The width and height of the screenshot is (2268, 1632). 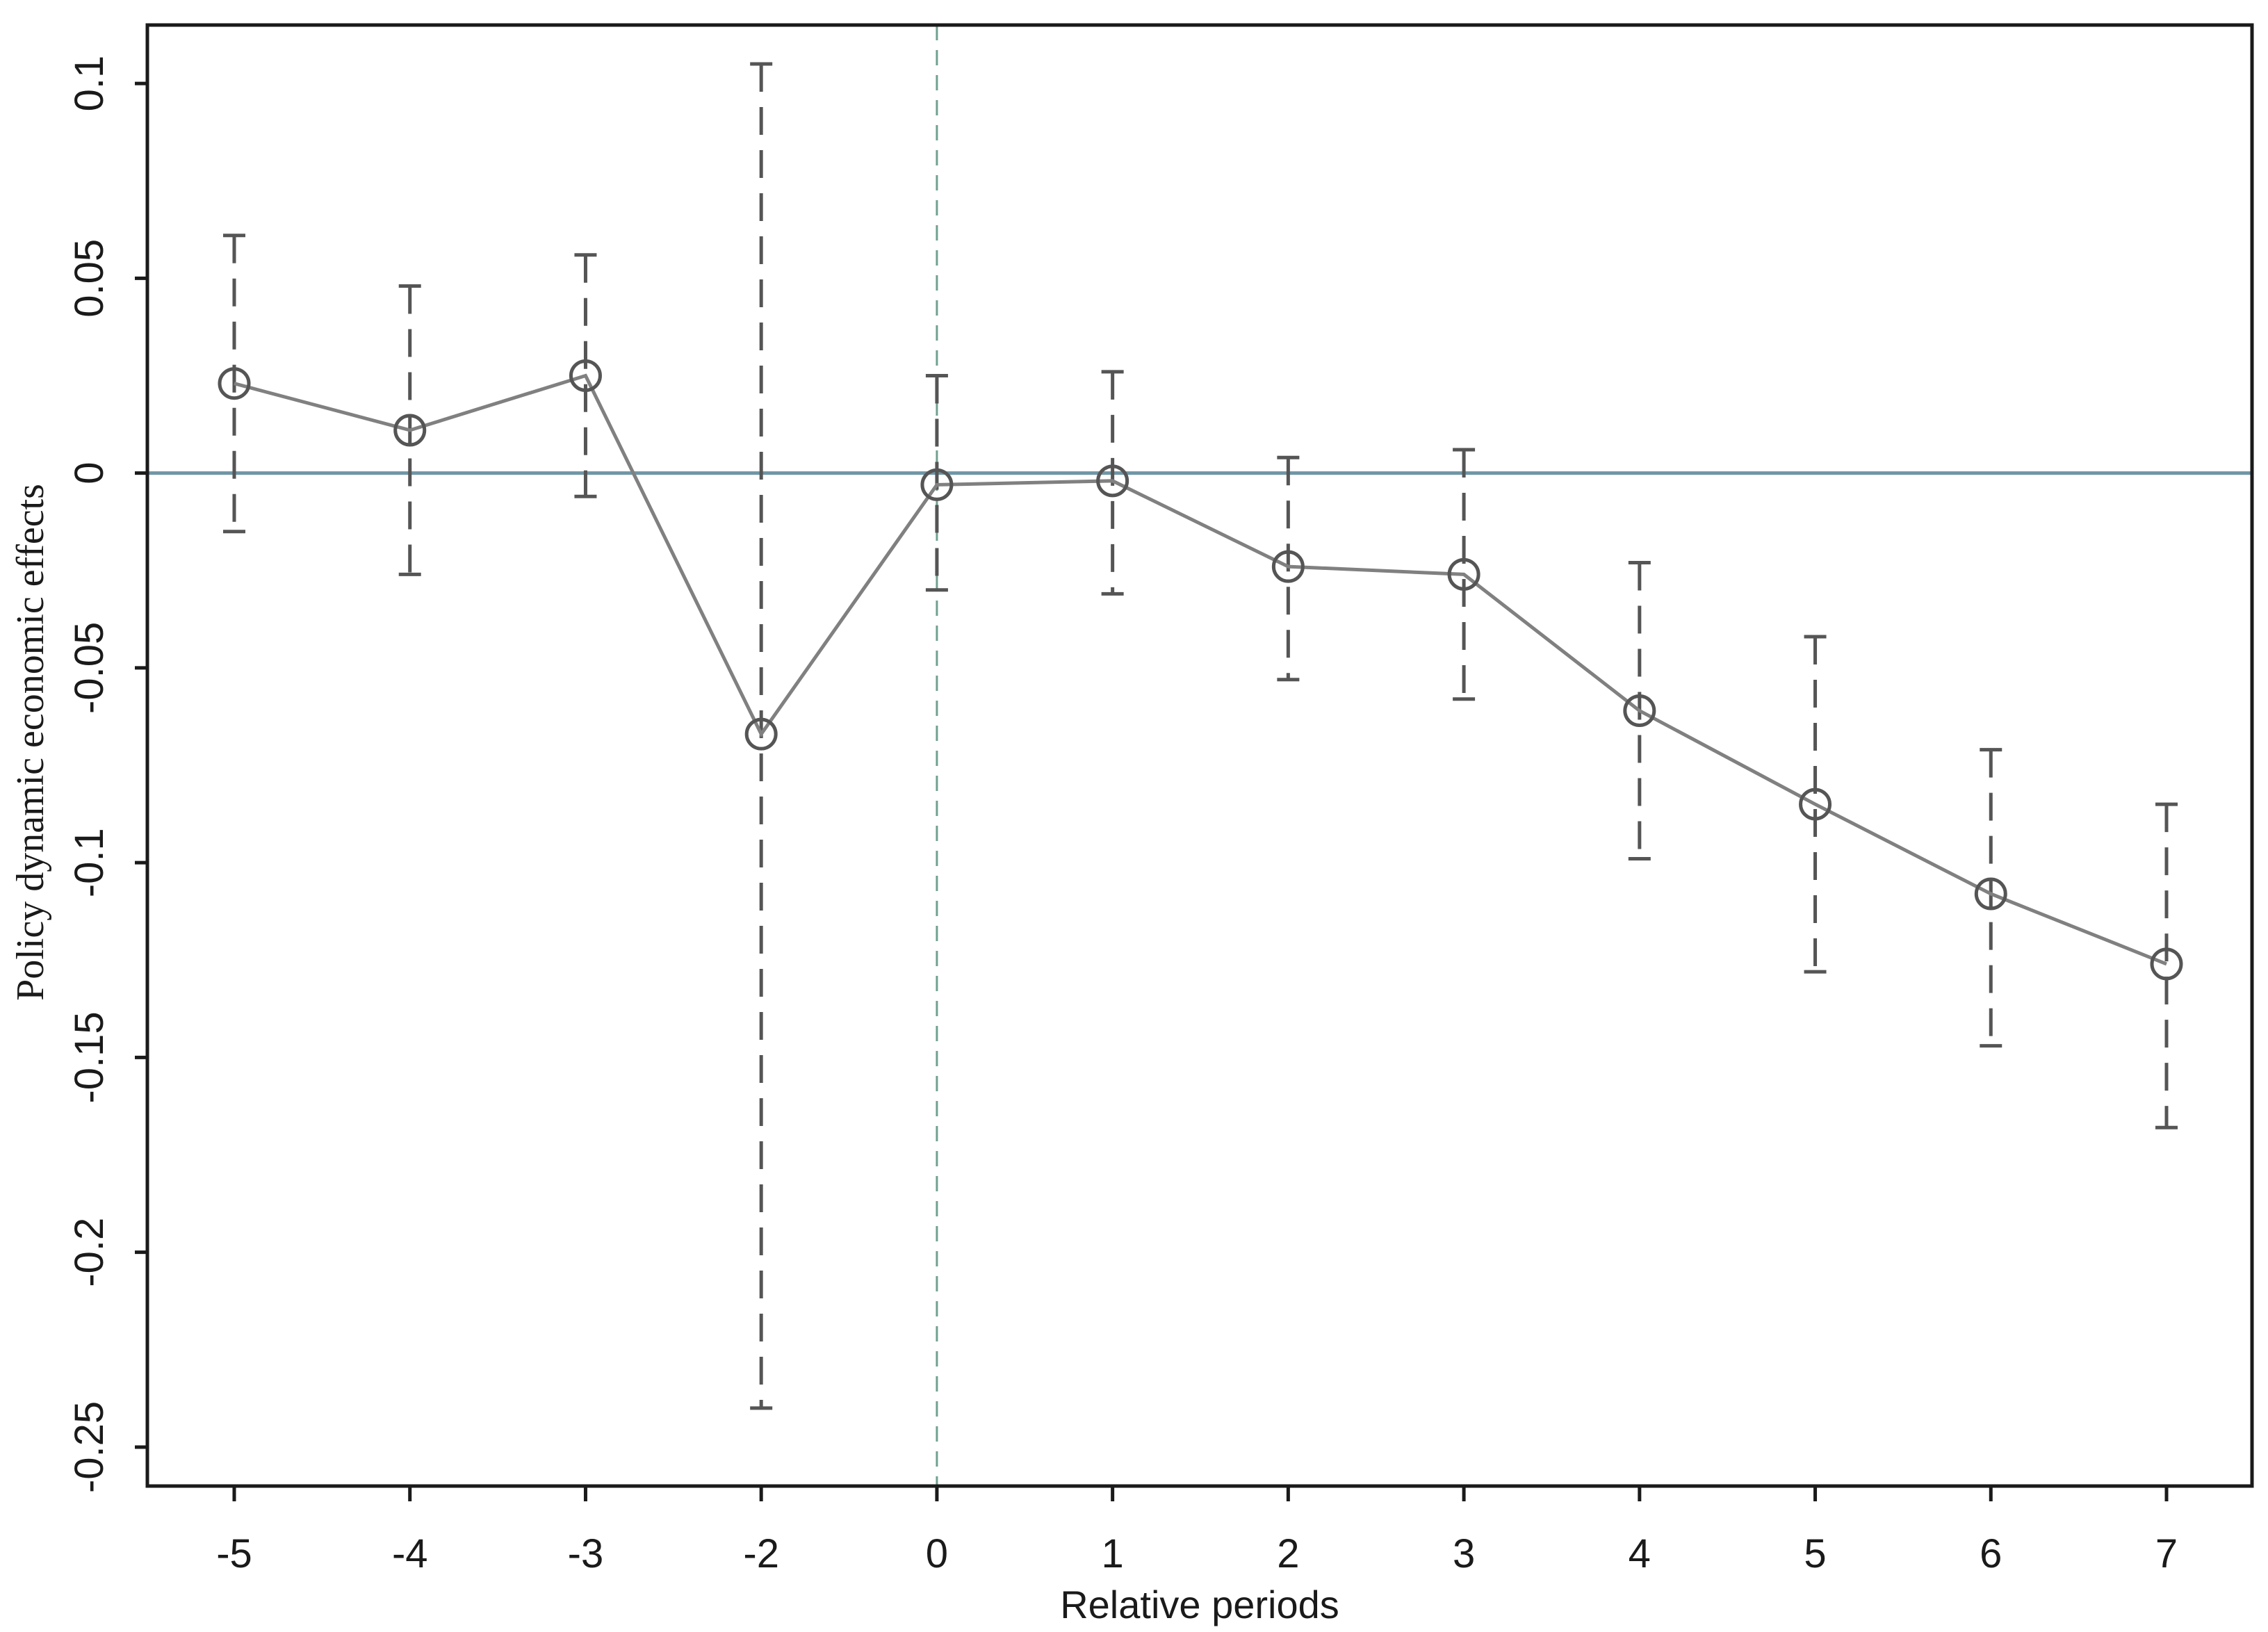 I want to click on y-tick-label: -0.05, so click(x=89, y=668).